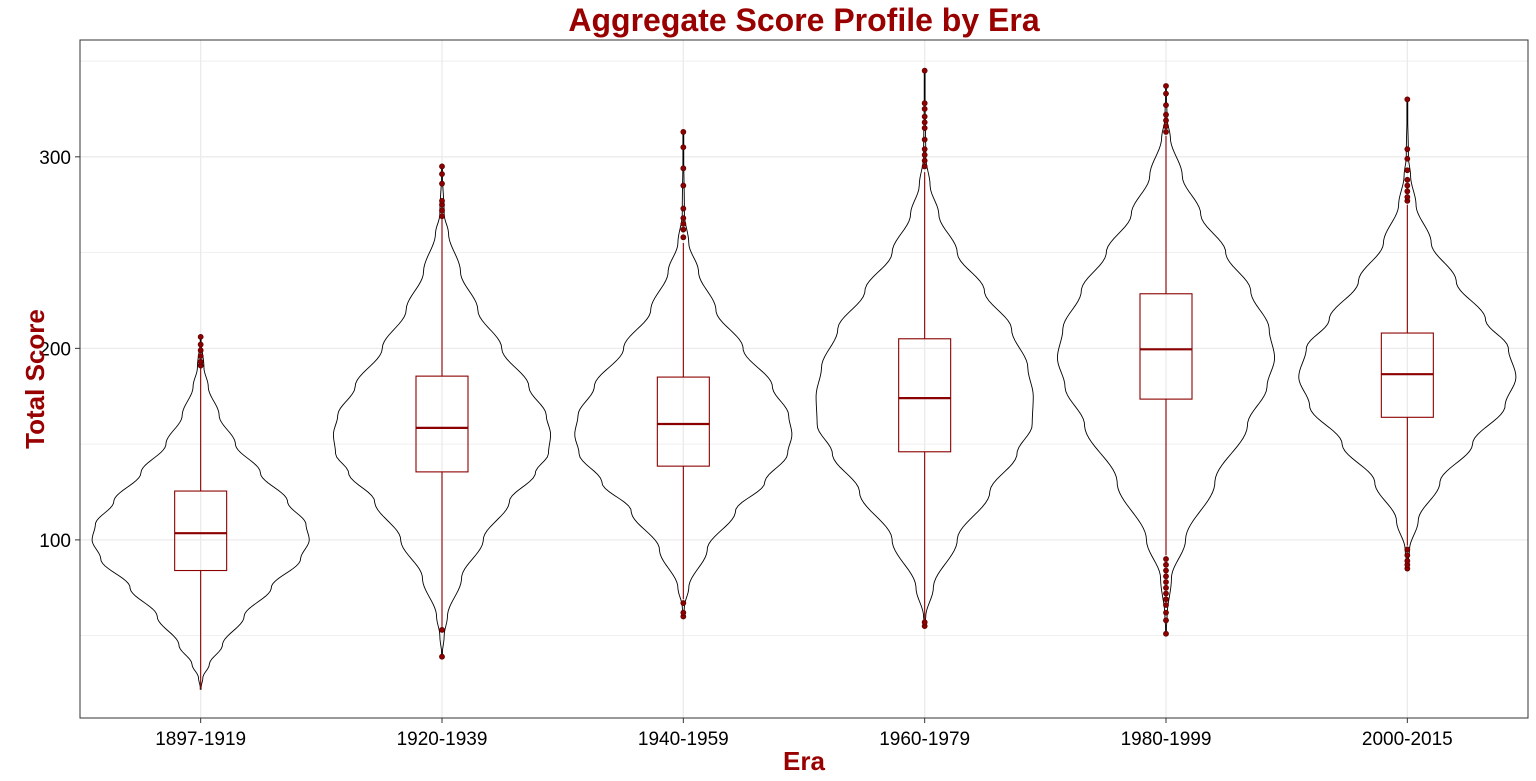  I want to click on box-1897-1919, so click(201, 531).